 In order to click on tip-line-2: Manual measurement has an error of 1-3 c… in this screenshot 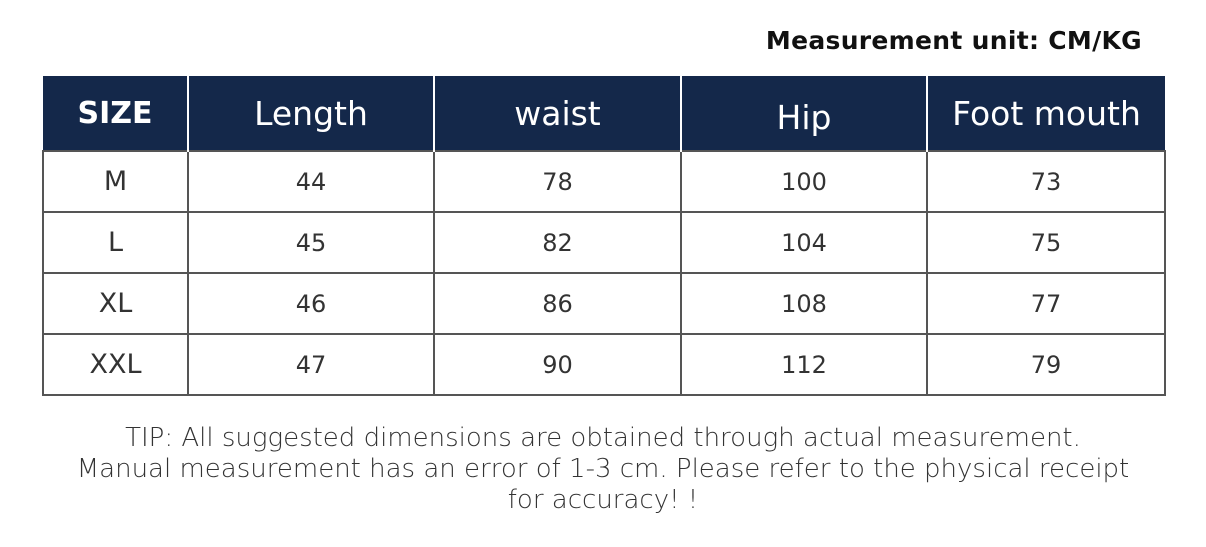, I will do `click(603, 469)`.